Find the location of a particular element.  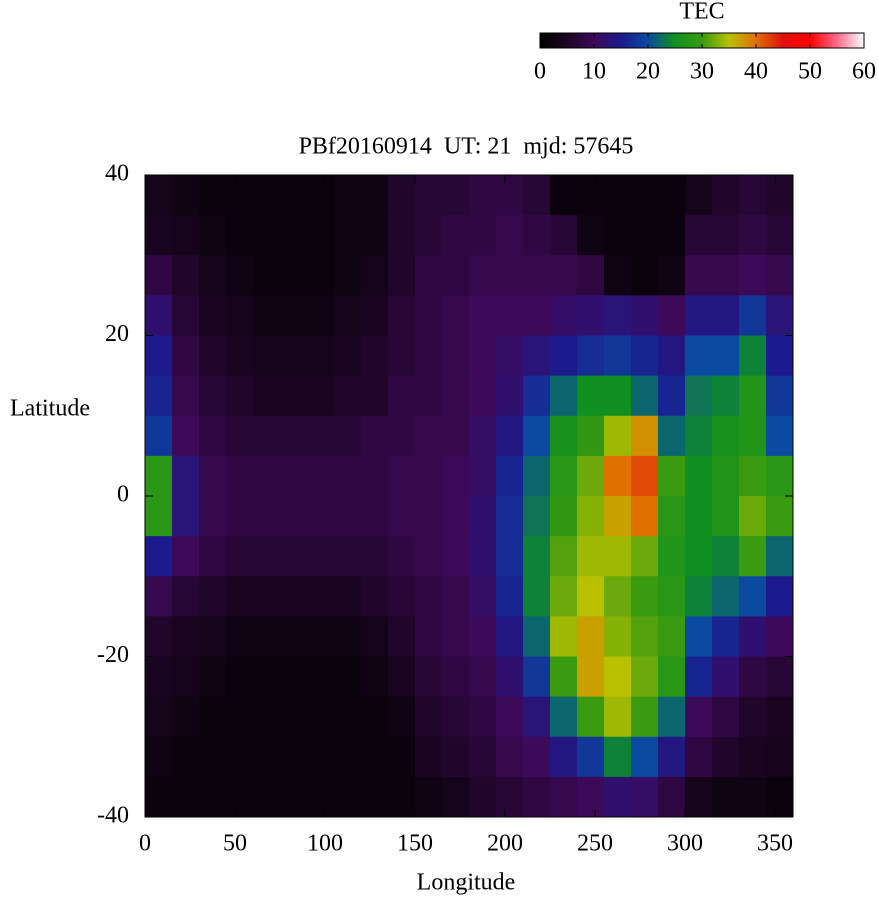

colorbar-tick-label: 10 is located at coordinates (594, 72).